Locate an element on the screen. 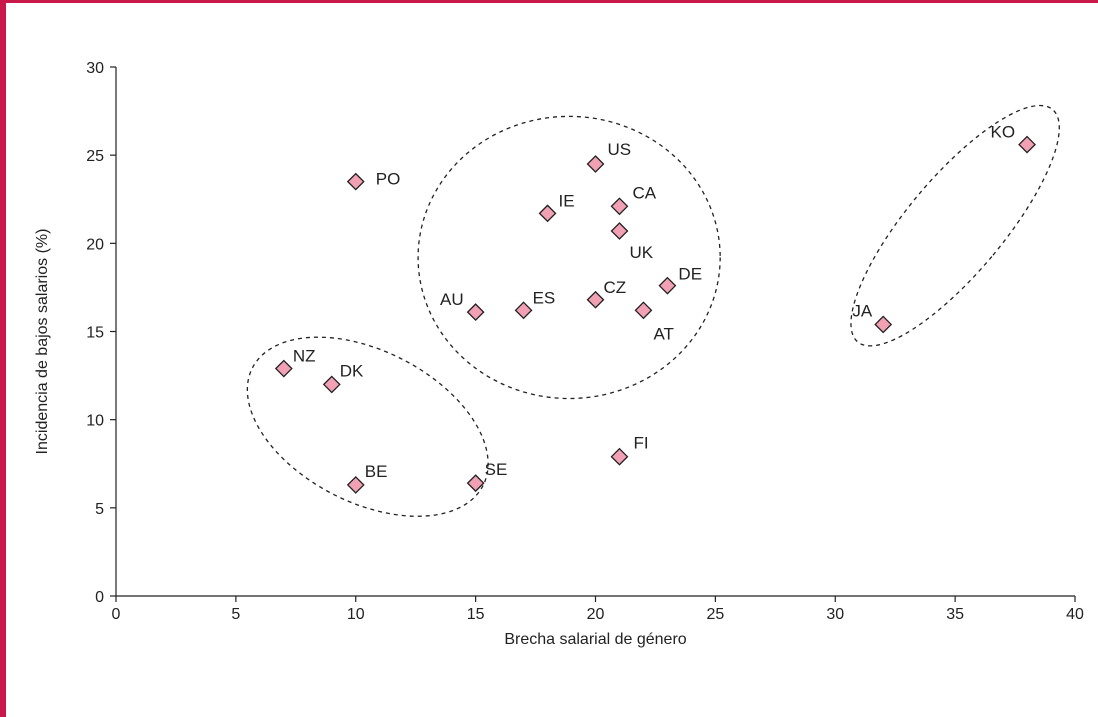 Image resolution: width=1098 pixels, height=717 pixels. x-tick-label: 35 is located at coordinates (955, 614).